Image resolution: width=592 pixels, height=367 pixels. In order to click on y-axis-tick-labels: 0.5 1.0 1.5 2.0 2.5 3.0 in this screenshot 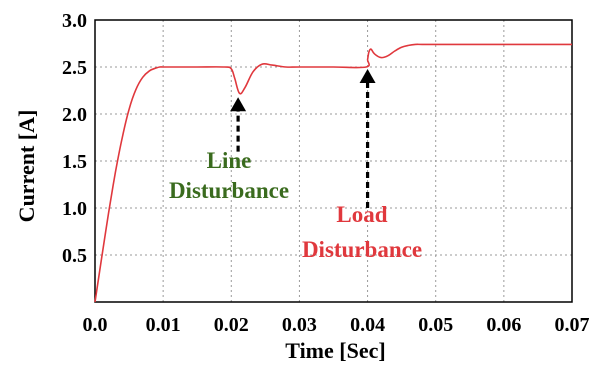, I will do `click(74, 138)`.